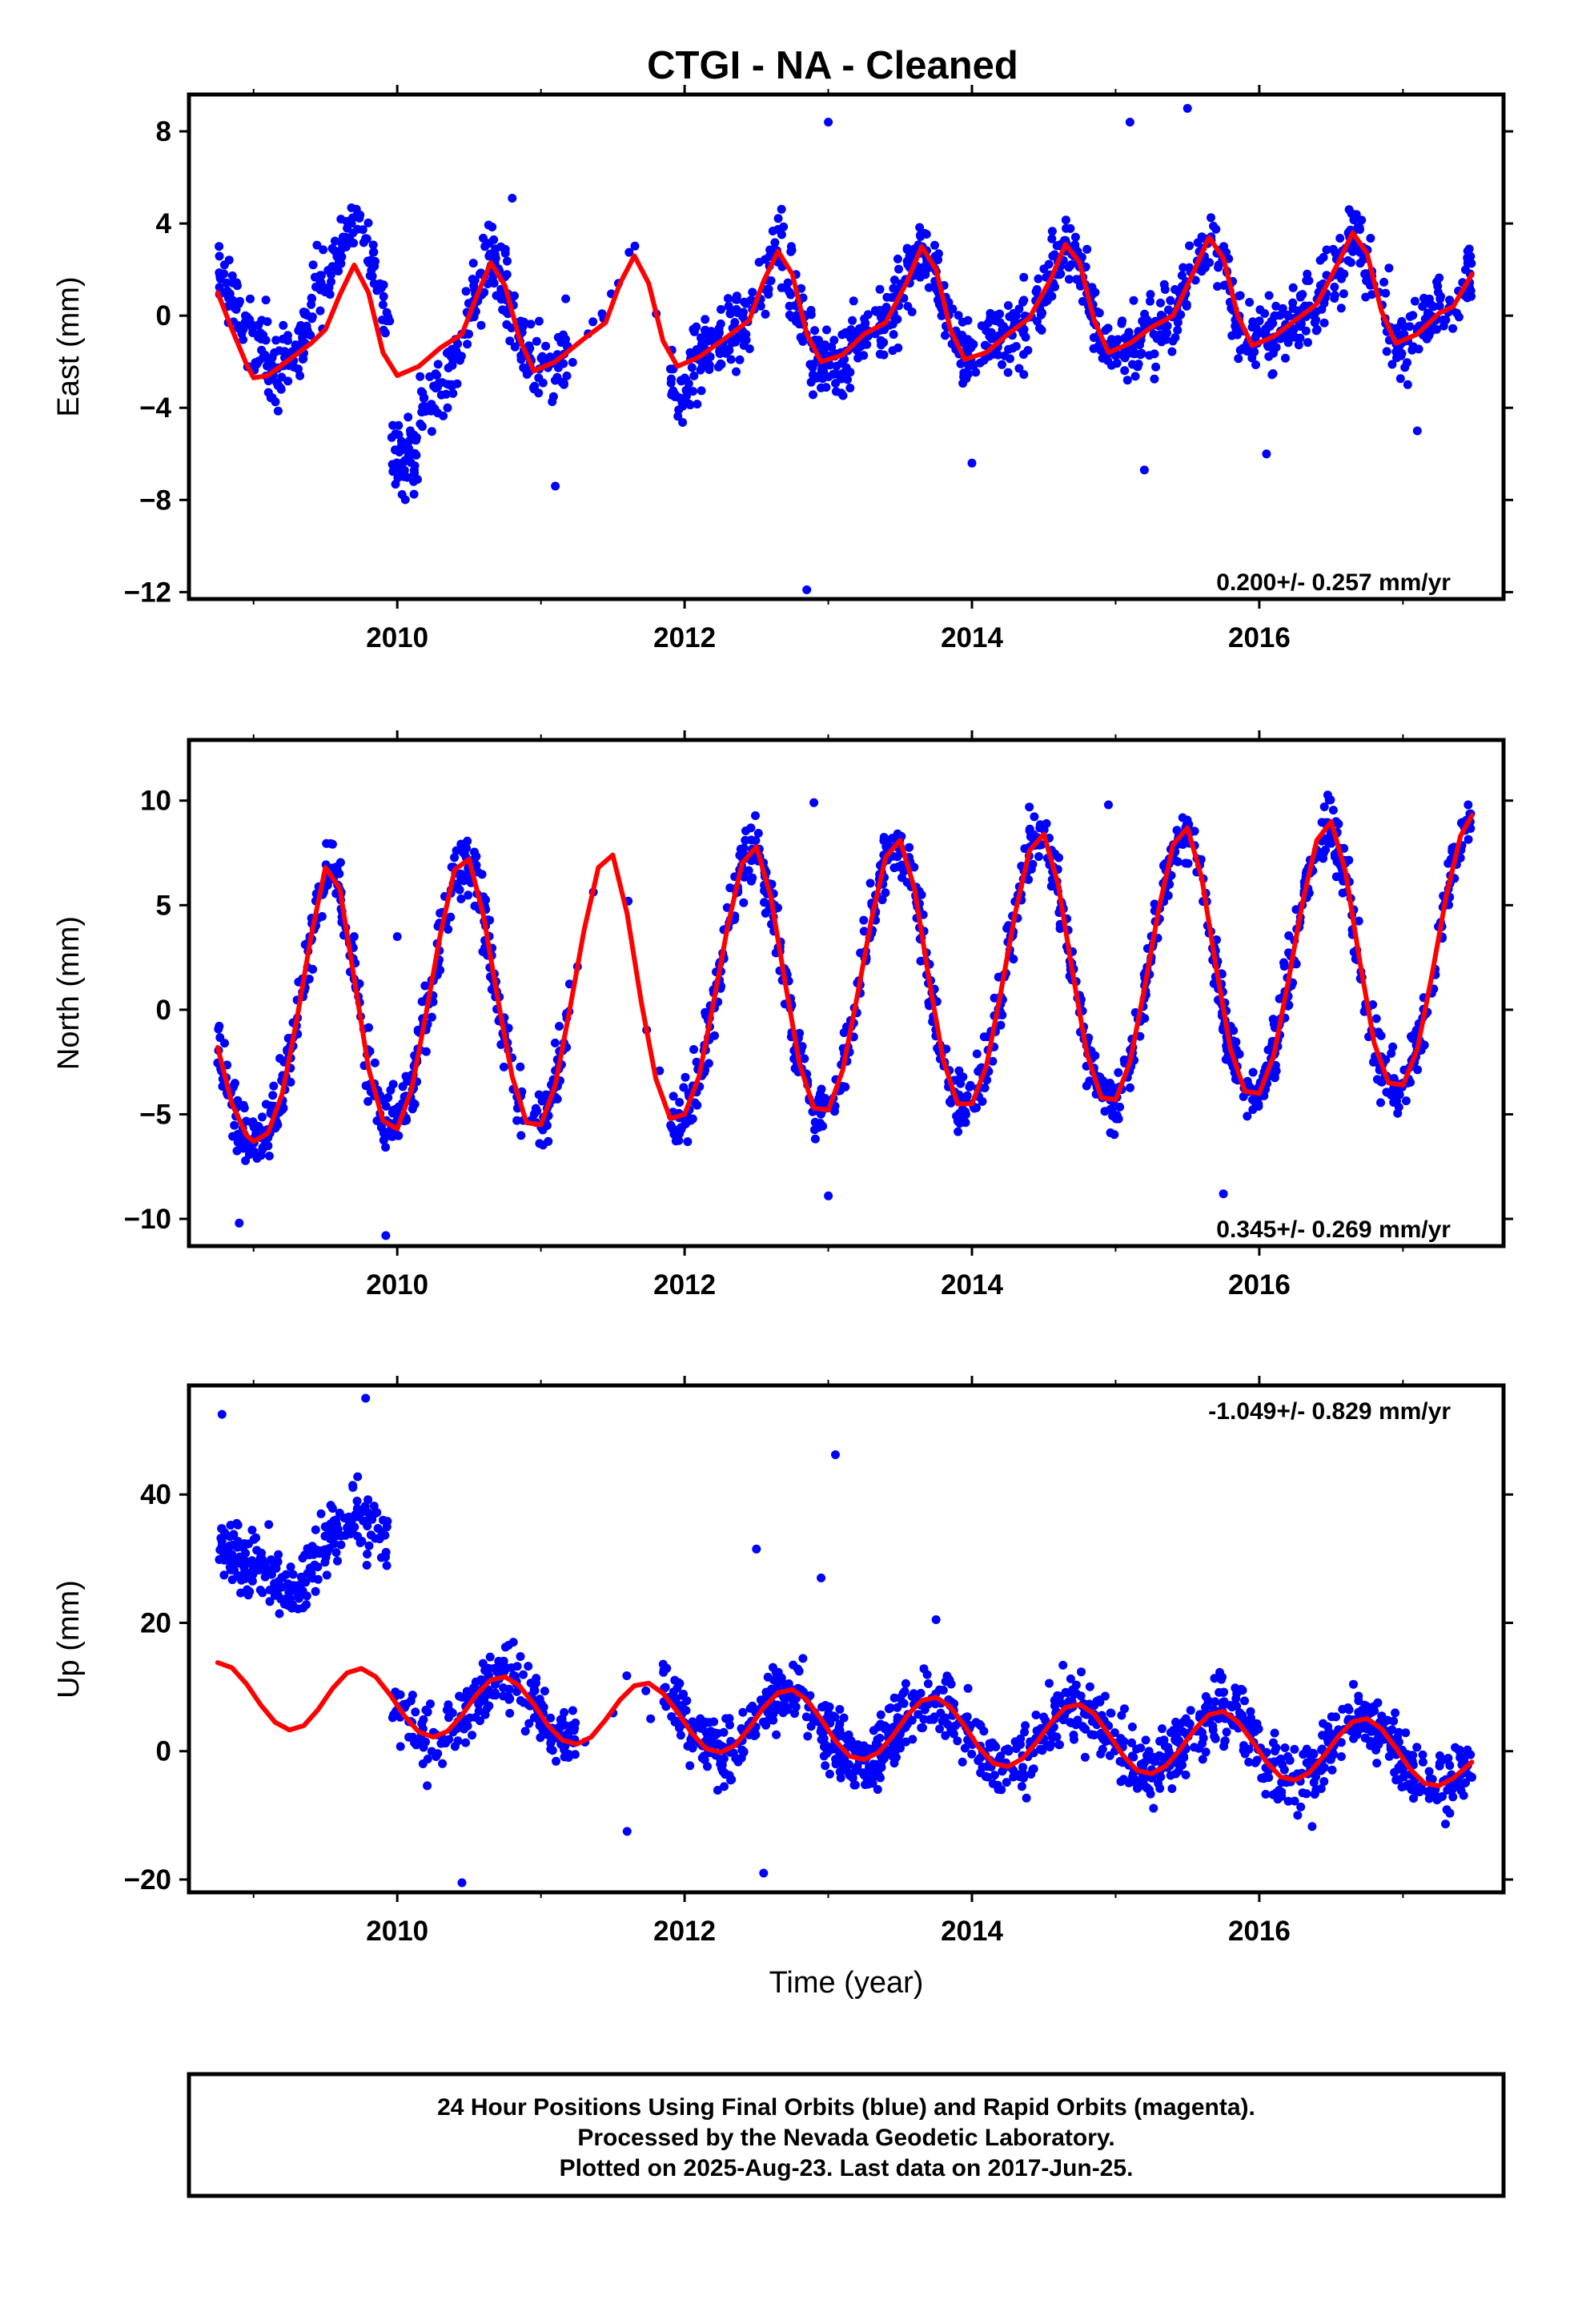  What do you see at coordinates (155, 801) in the screenshot?
I see `north-ytick-label: 10` at bounding box center [155, 801].